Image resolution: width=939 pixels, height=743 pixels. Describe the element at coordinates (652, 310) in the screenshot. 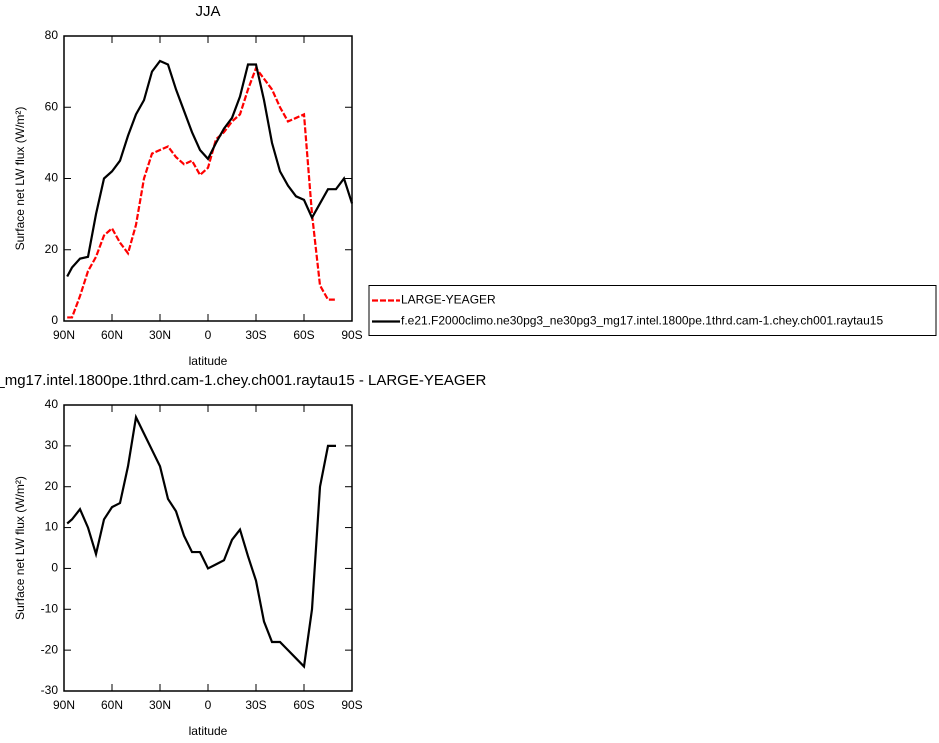

I see `legend-box` at that location.